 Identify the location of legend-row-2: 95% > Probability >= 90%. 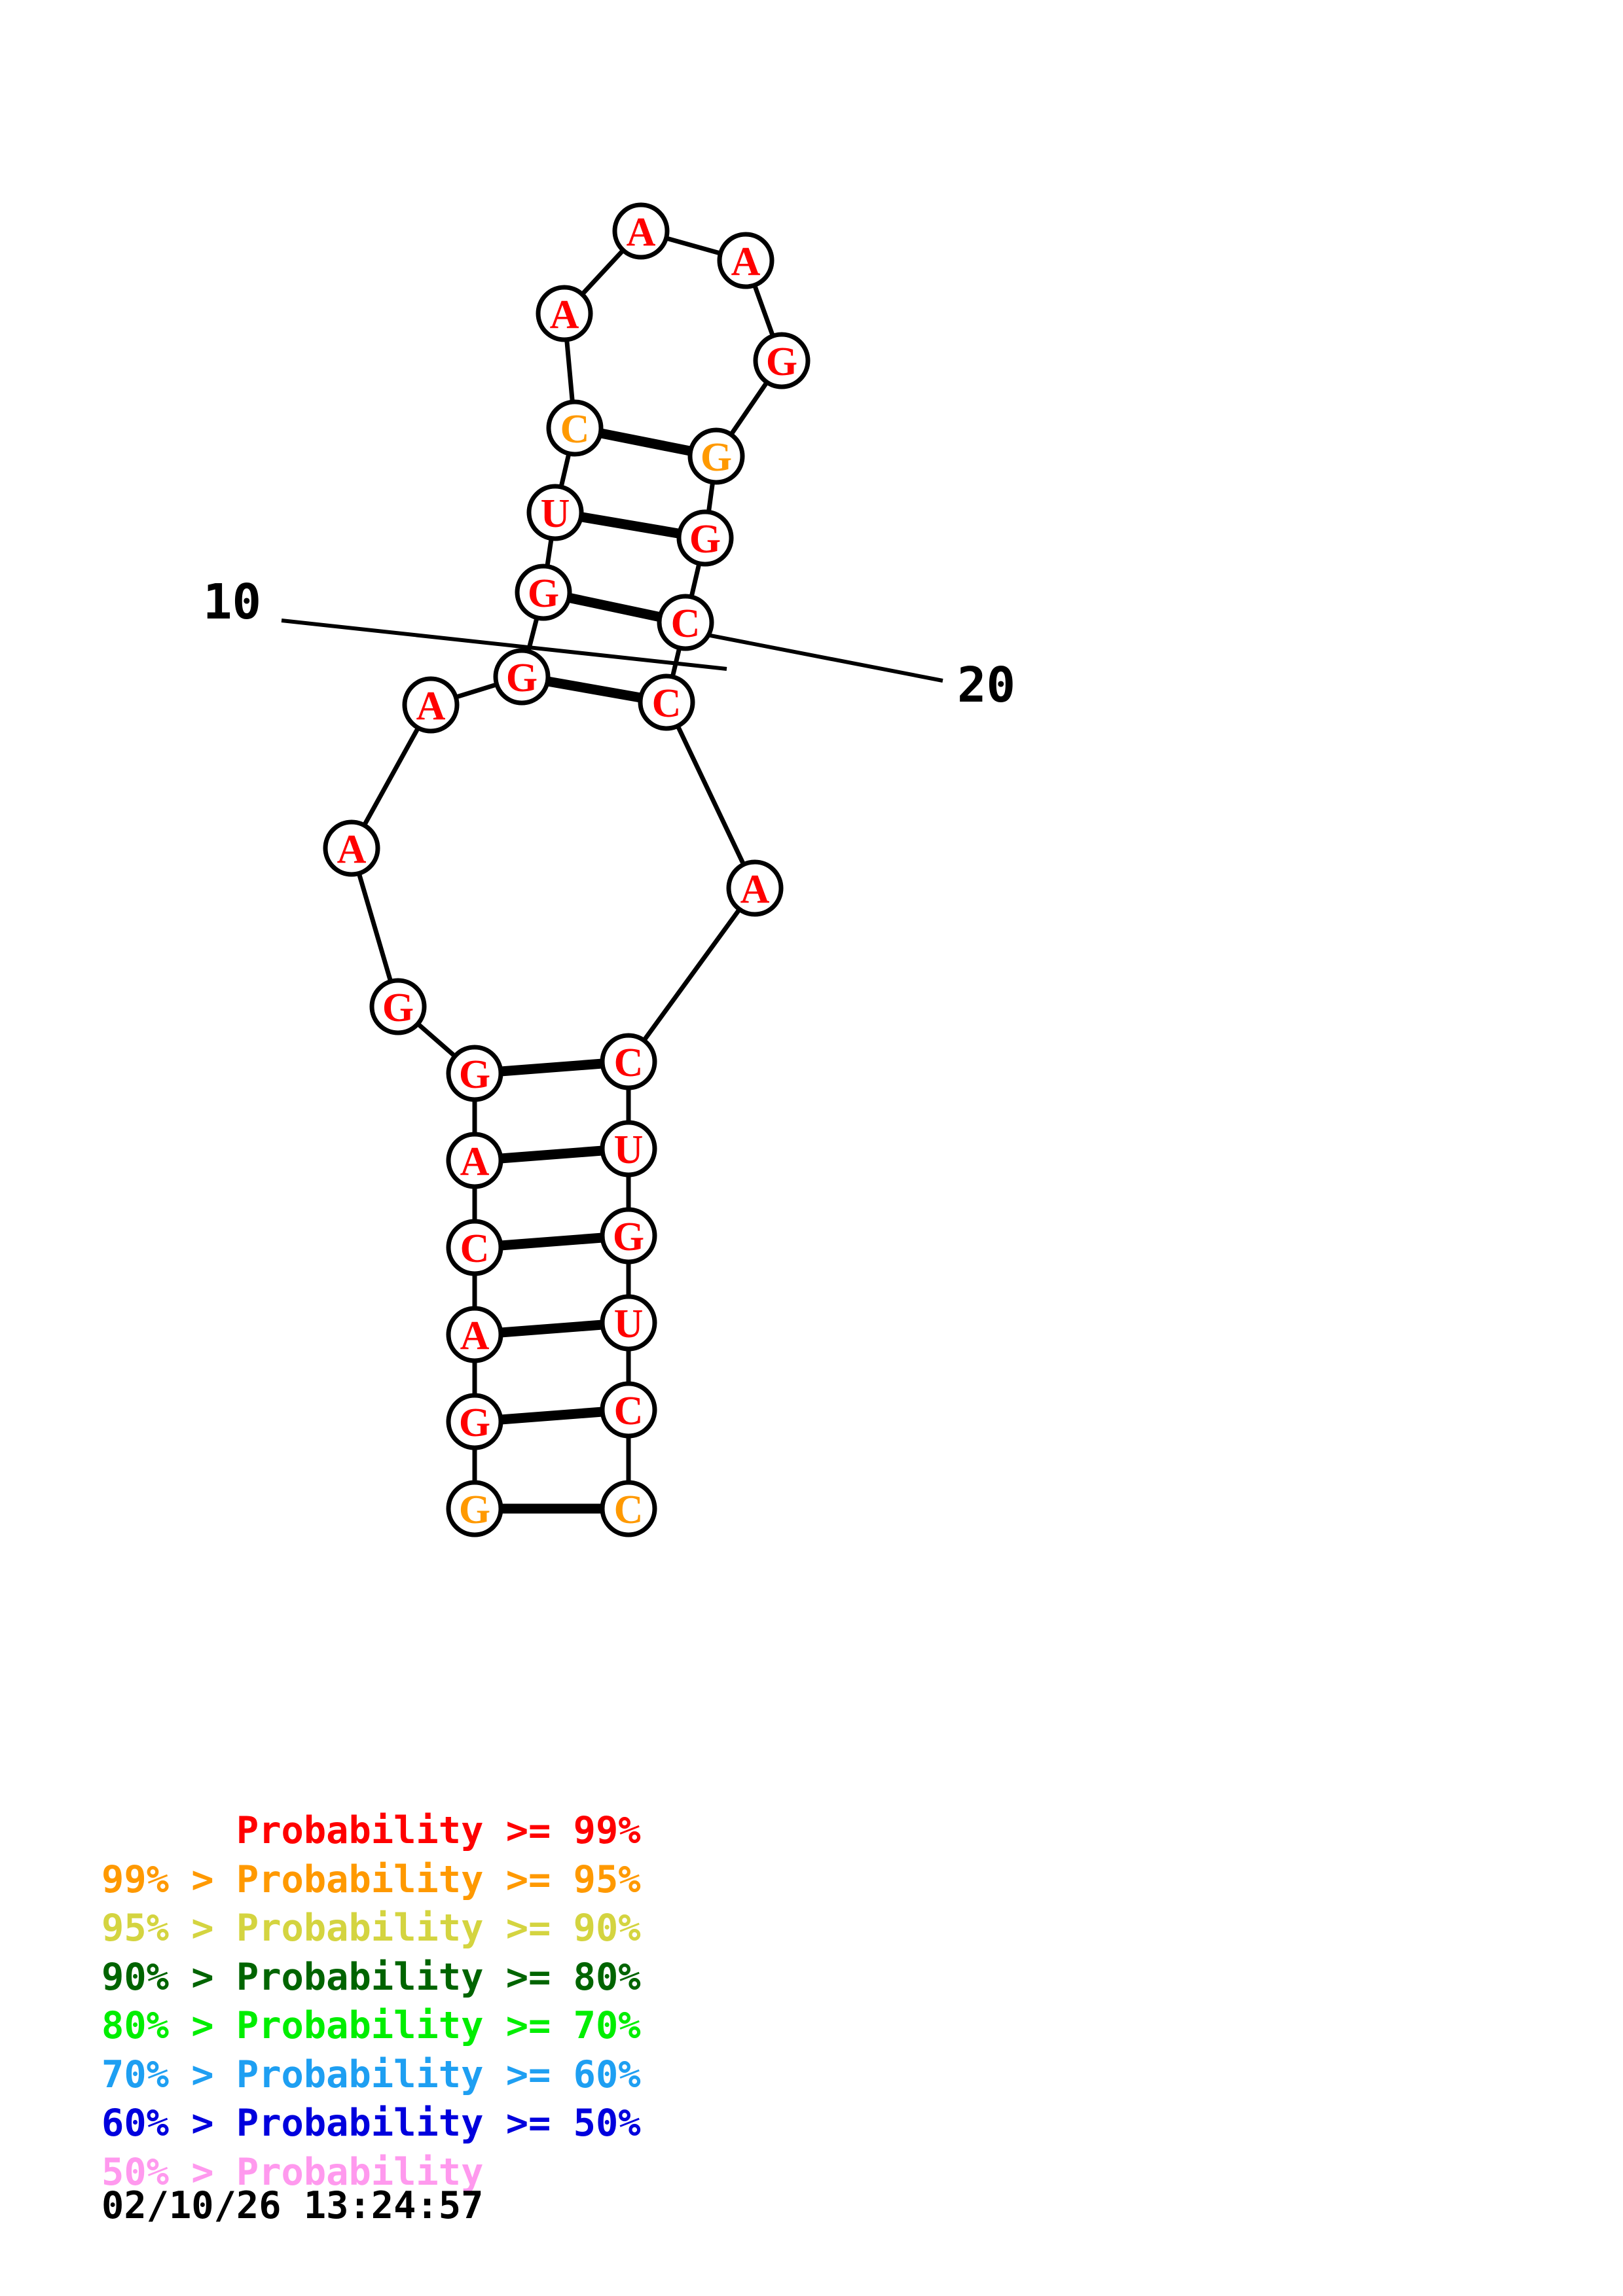
(371, 1928).